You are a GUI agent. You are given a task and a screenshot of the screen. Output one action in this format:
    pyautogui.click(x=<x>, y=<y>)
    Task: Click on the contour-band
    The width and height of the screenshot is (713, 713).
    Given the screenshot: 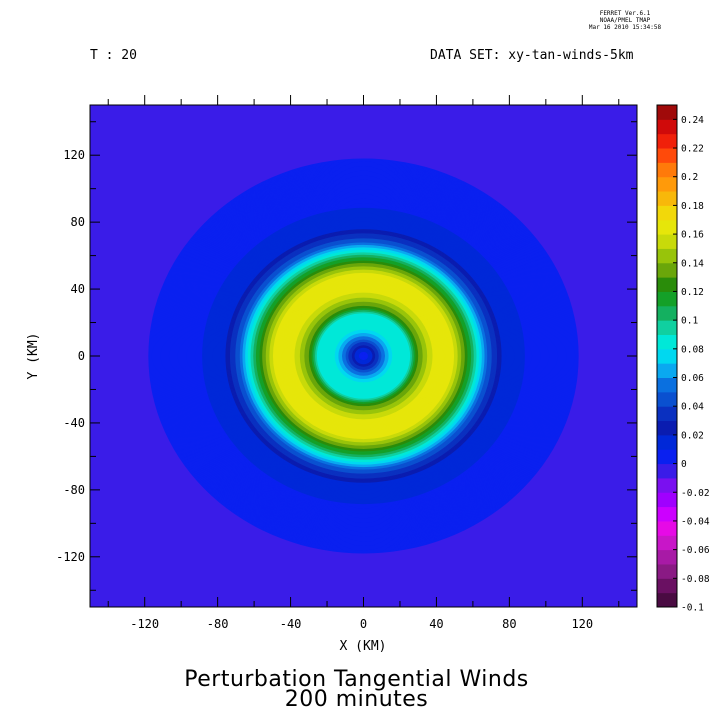 What is the action you would take?
    pyautogui.click(x=363, y=356)
    